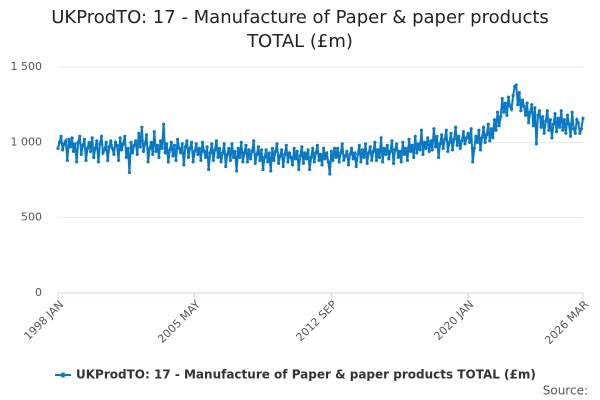 This screenshot has width=600, height=400. What do you see at coordinates (566, 322) in the screenshot?
I see `x-tick-label: 2026 MAR` at bounding box center [566, 322].